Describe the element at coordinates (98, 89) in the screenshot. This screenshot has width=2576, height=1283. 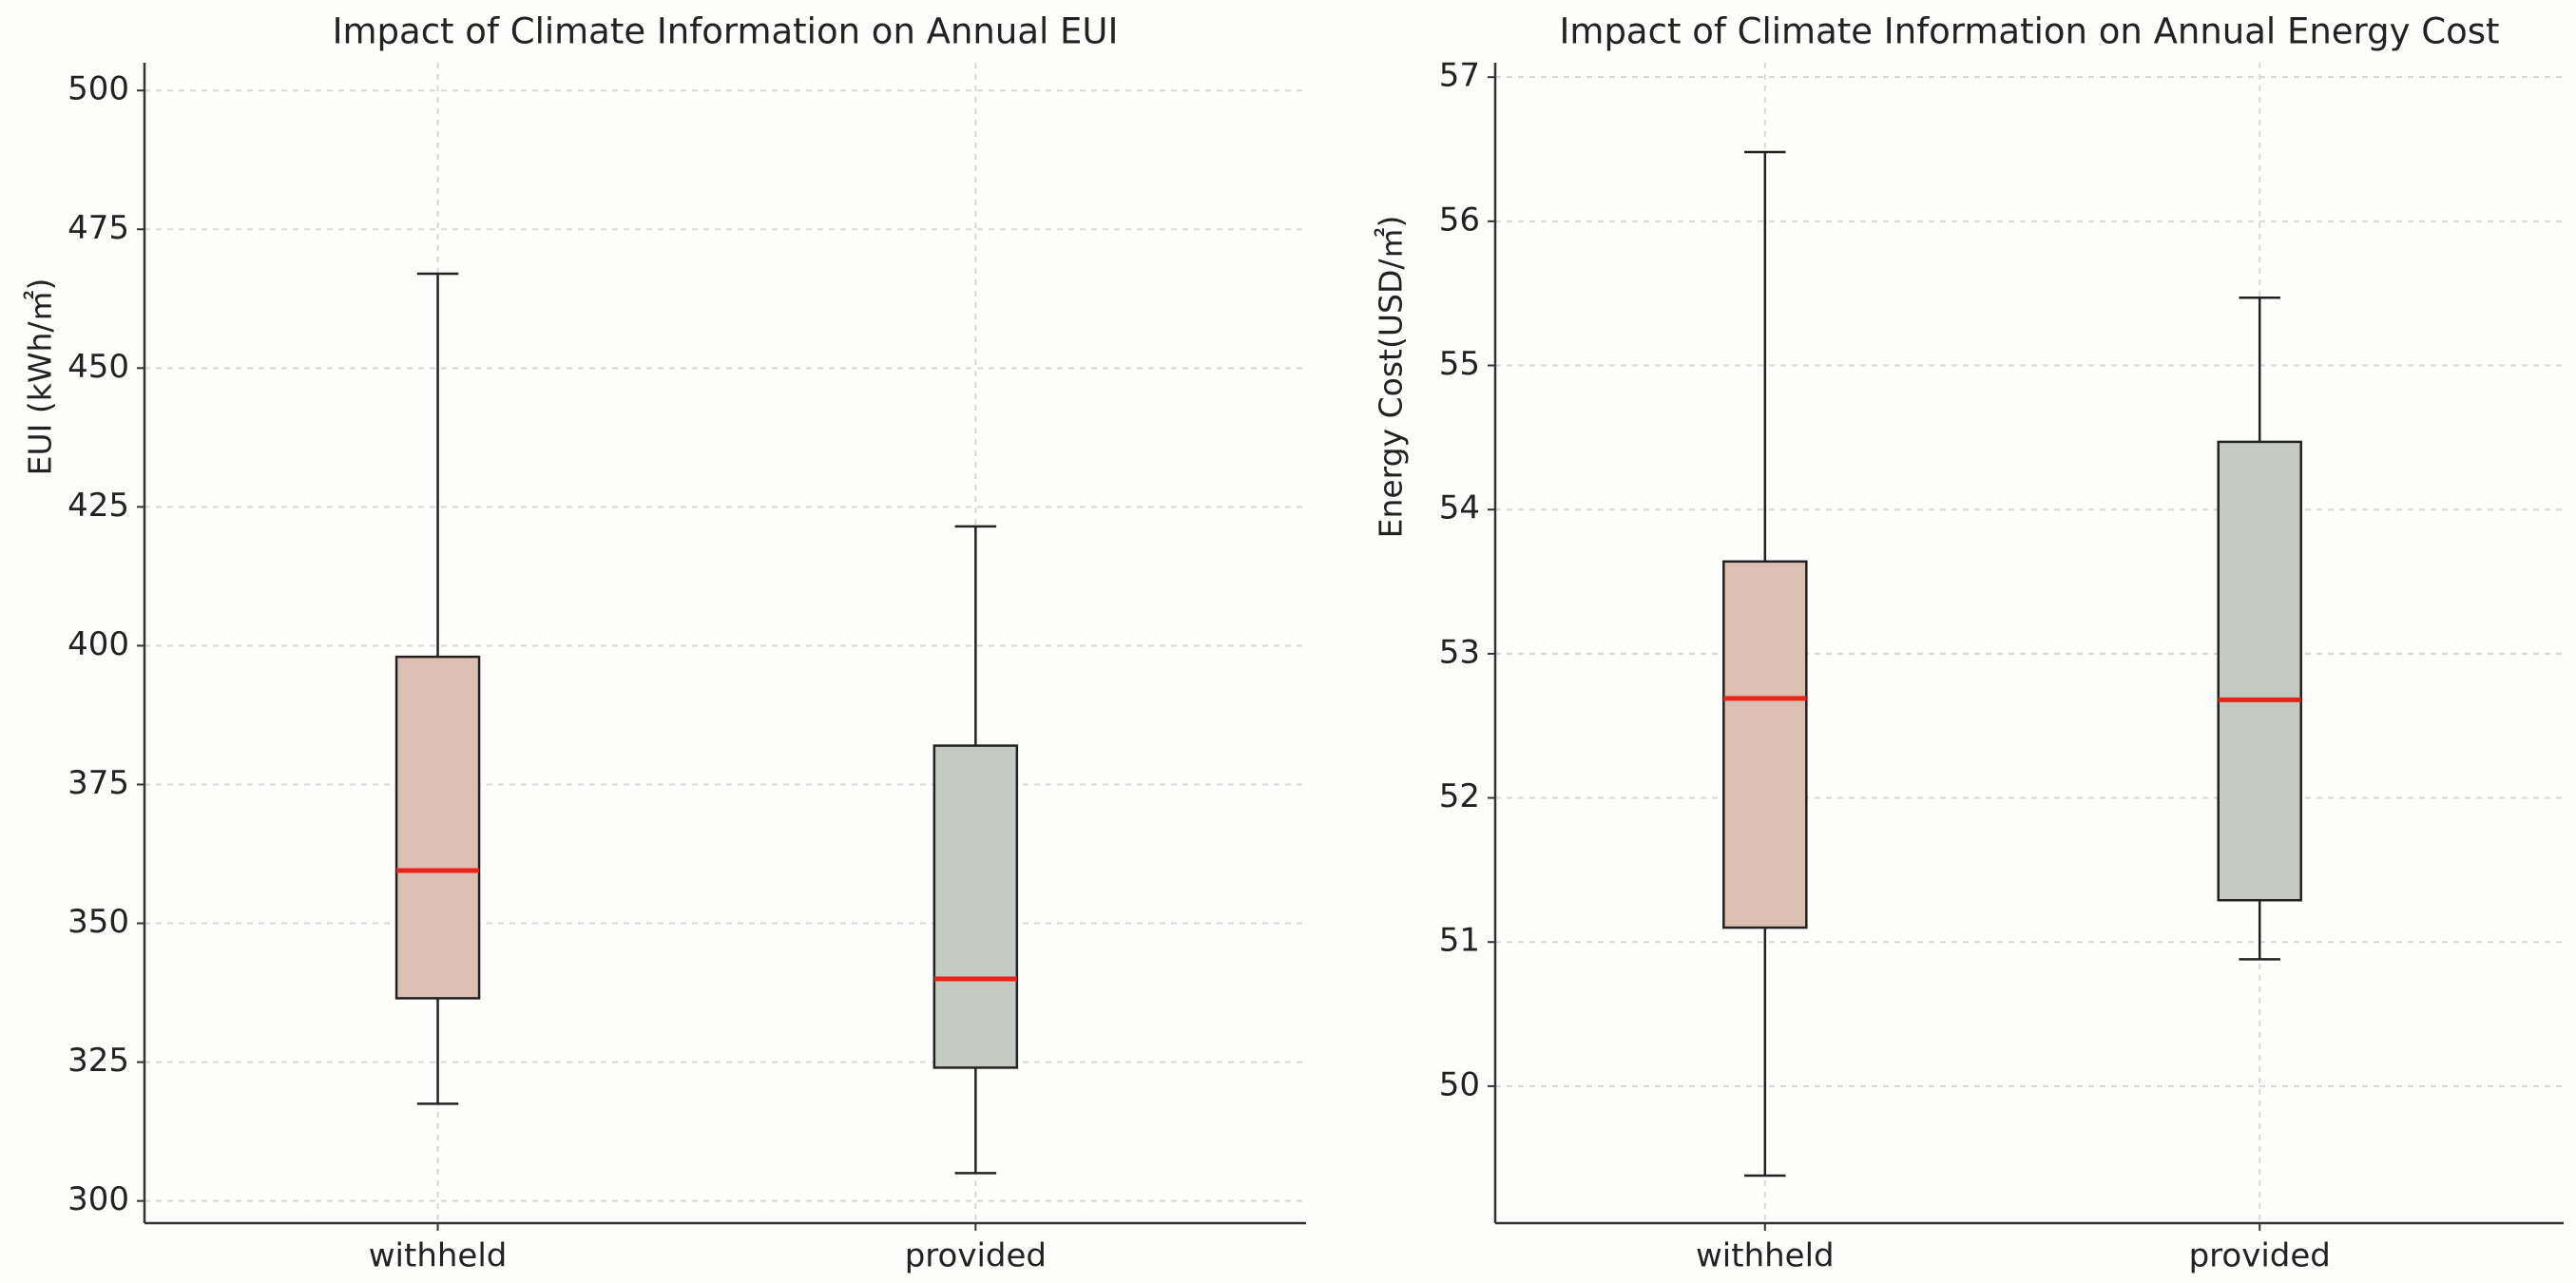
I see `y-tick-label: 500` at that location.